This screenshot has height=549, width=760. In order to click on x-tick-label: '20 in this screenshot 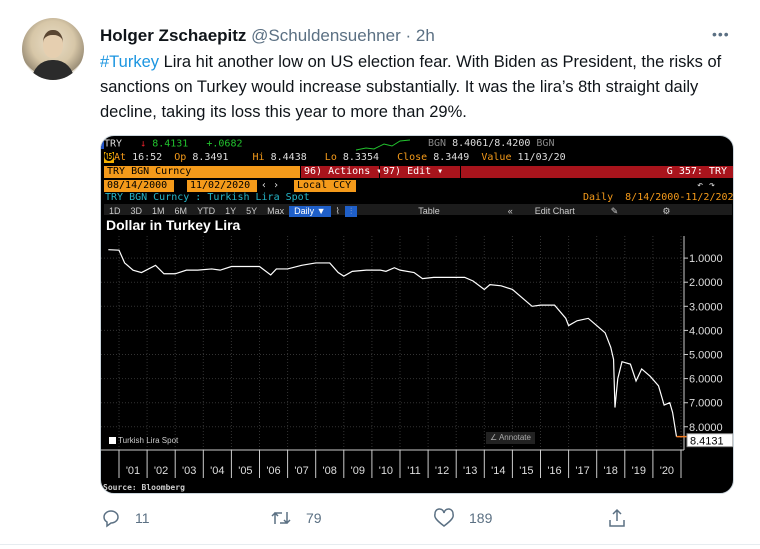, I will do `click(667, 471)`.